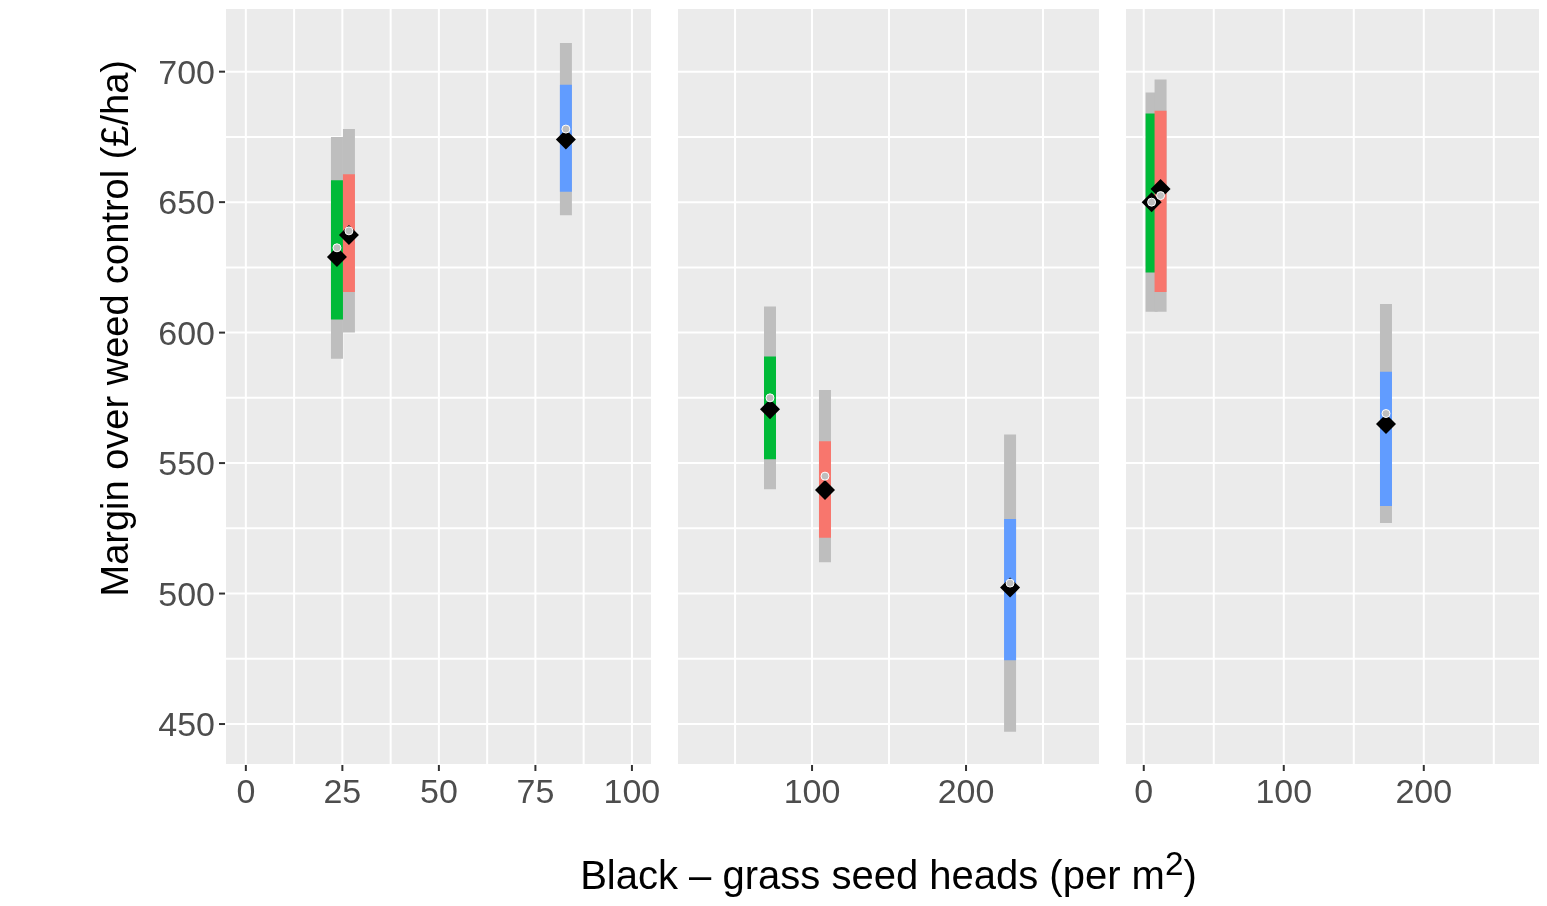  Describe the element at coordinates (438, 791) in the screenshot. I see `x-tick-label: 50` at that location.